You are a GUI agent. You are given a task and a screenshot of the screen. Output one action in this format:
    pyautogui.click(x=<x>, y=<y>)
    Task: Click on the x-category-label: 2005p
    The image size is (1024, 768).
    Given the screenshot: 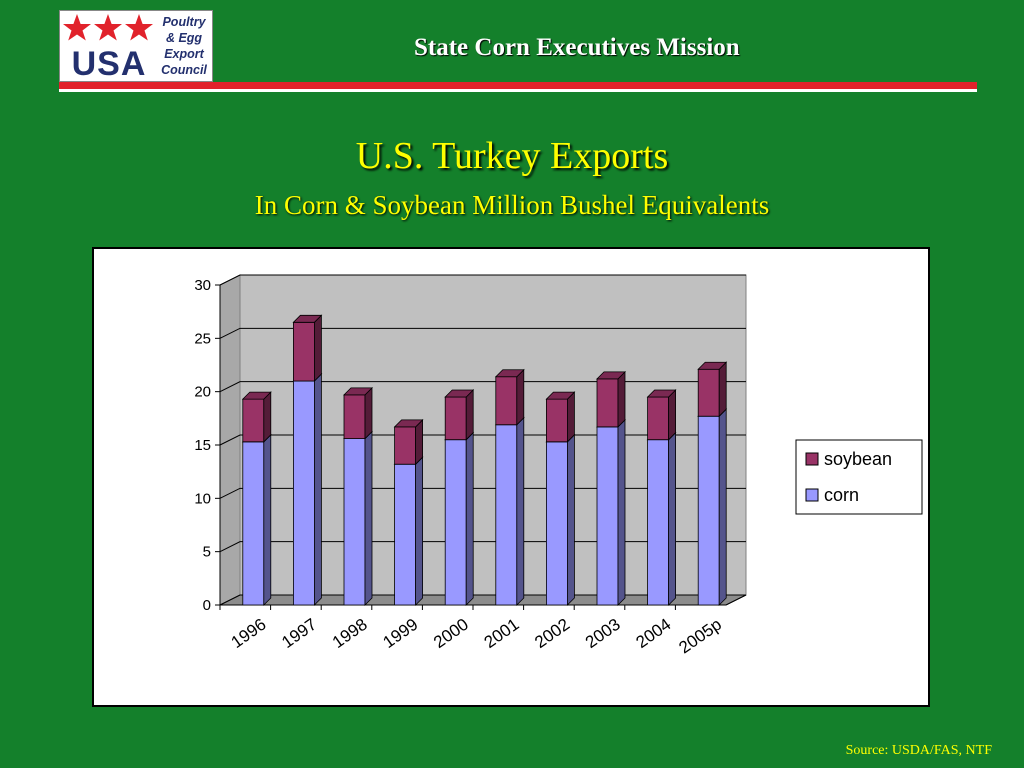 What is the action you would take?
    pyautogui.click(x=700, y=636)
    